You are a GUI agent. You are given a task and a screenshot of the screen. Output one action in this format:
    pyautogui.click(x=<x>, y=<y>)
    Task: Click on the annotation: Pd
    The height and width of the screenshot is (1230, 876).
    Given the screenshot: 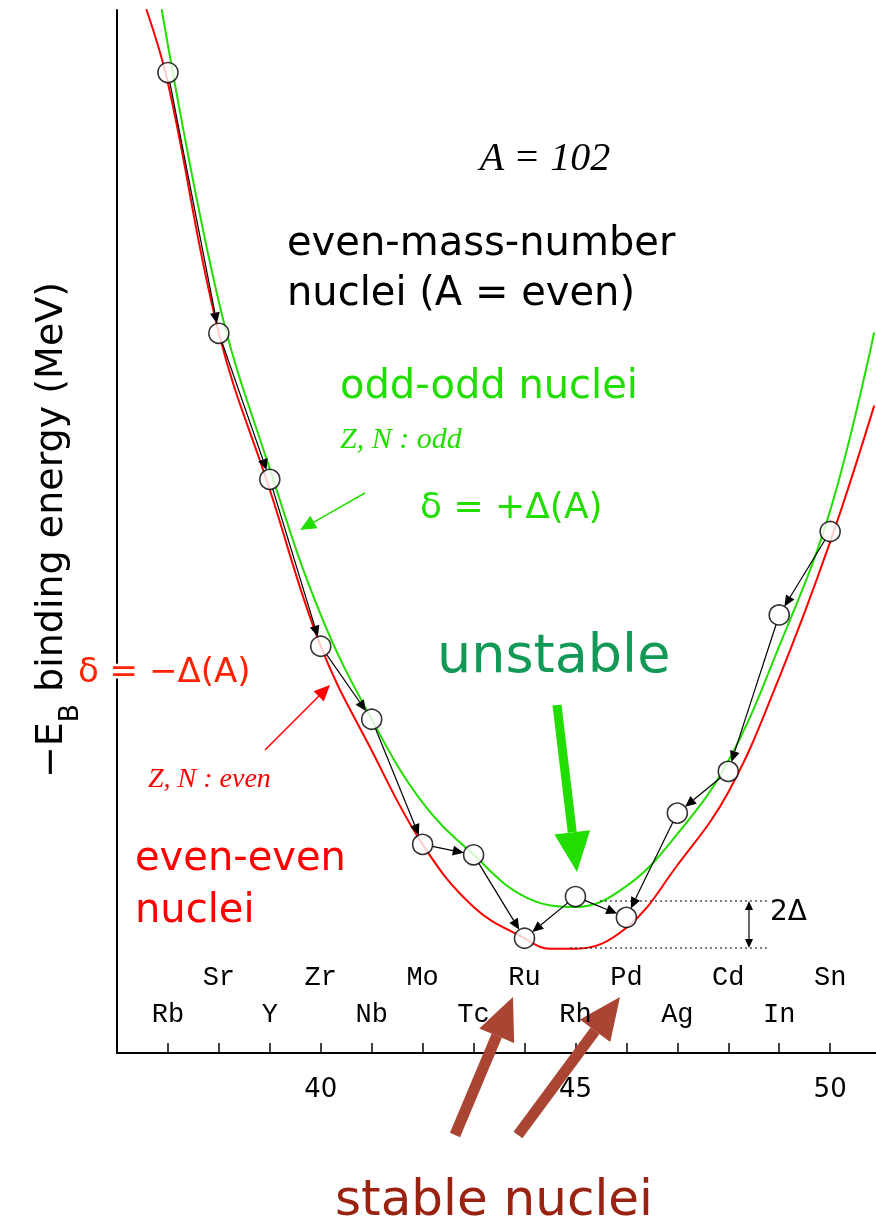 What is the action you would take?
    pyautogui.click(x=626, y=978)
    